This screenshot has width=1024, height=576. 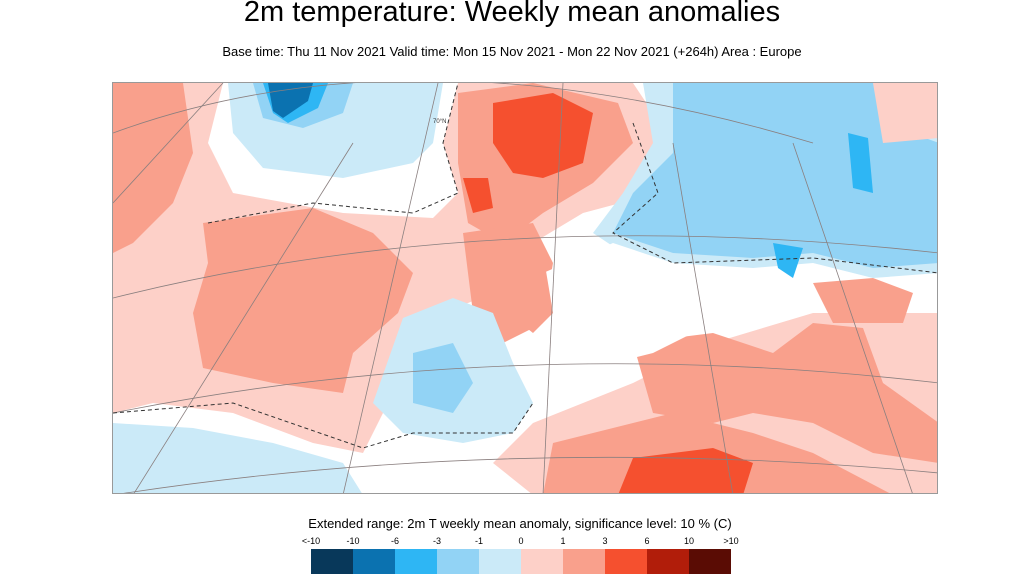 What do you see at coordinates (689, 541) in the screenshot?
I see `legend-label: 10` at bounding box center [689, 541].